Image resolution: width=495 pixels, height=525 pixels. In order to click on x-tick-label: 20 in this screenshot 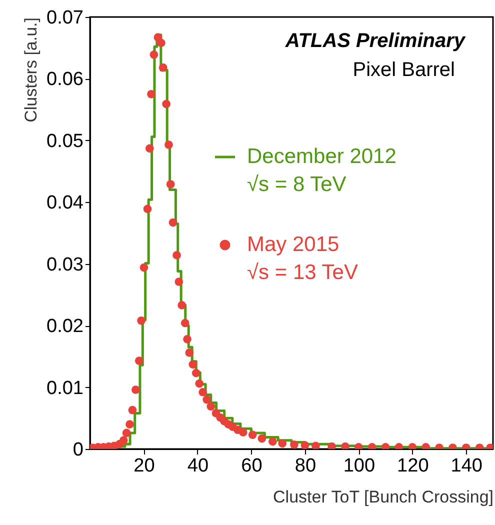, I will do `click(144, 466)`.